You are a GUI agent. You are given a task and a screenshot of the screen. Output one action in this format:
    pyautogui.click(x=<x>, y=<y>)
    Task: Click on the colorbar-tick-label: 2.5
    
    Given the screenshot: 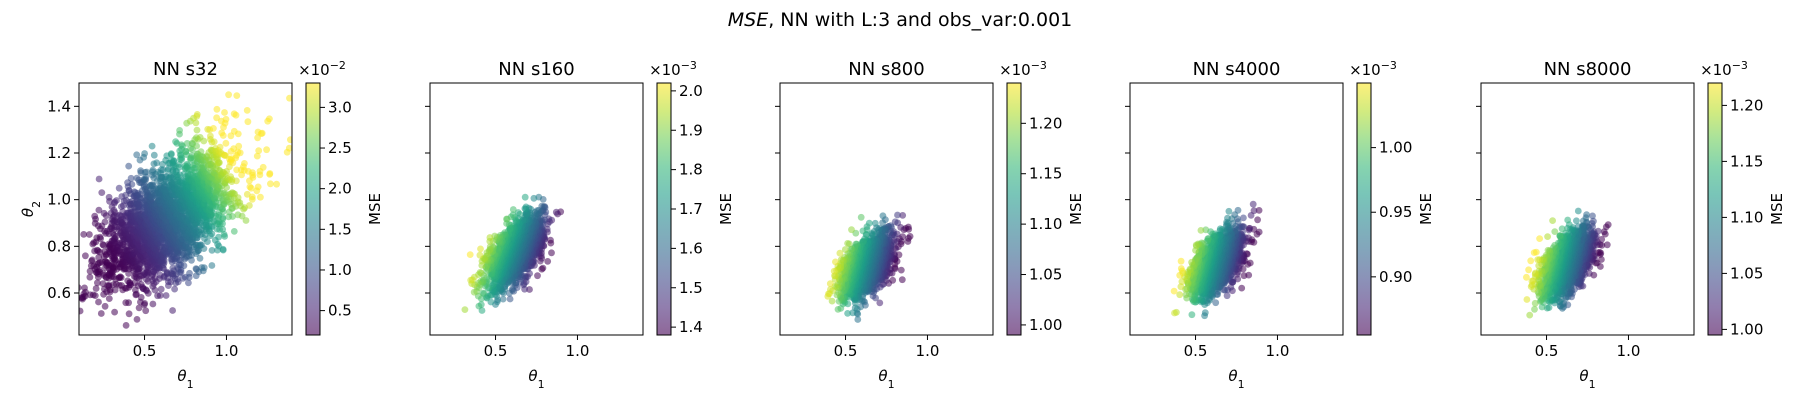 What is the action you would take?
    pyautogui.click(x=340, y=148)
    